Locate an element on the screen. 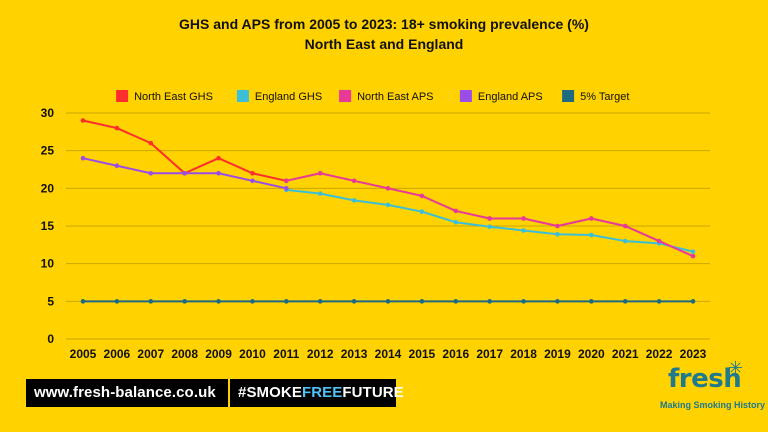 The height and width of the screenshot is (432, 768). legend-label: North East GHS is located at coordinates (173, 97).